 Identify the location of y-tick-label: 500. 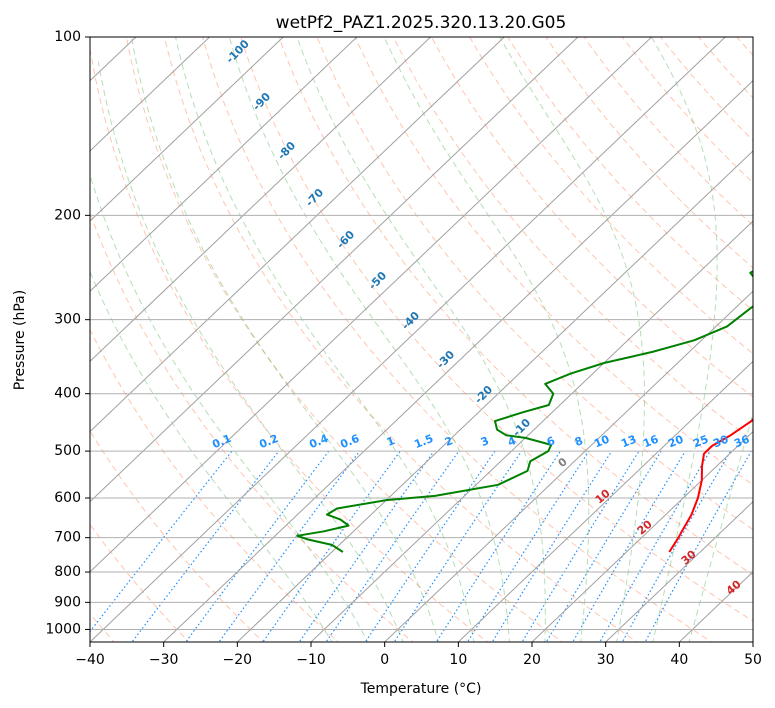
(67, 451).